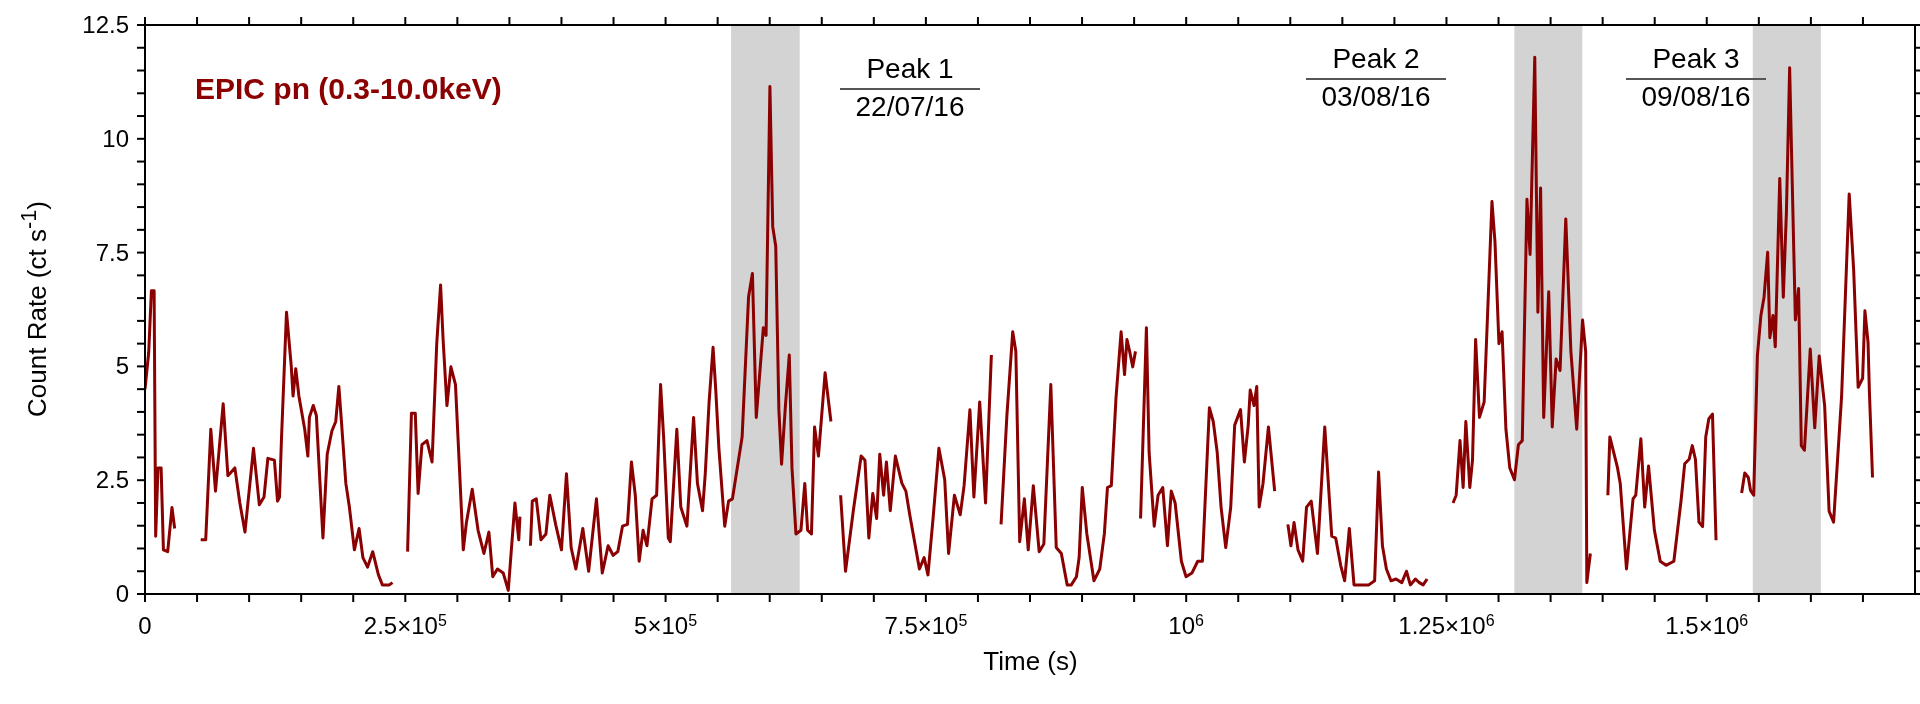 The height and width of the screenshot is (704, 1920). What do you see at coordinates (122, 366) in the screenshot?
I see `y-tick-label: 5` at bounding box center [122, 366].